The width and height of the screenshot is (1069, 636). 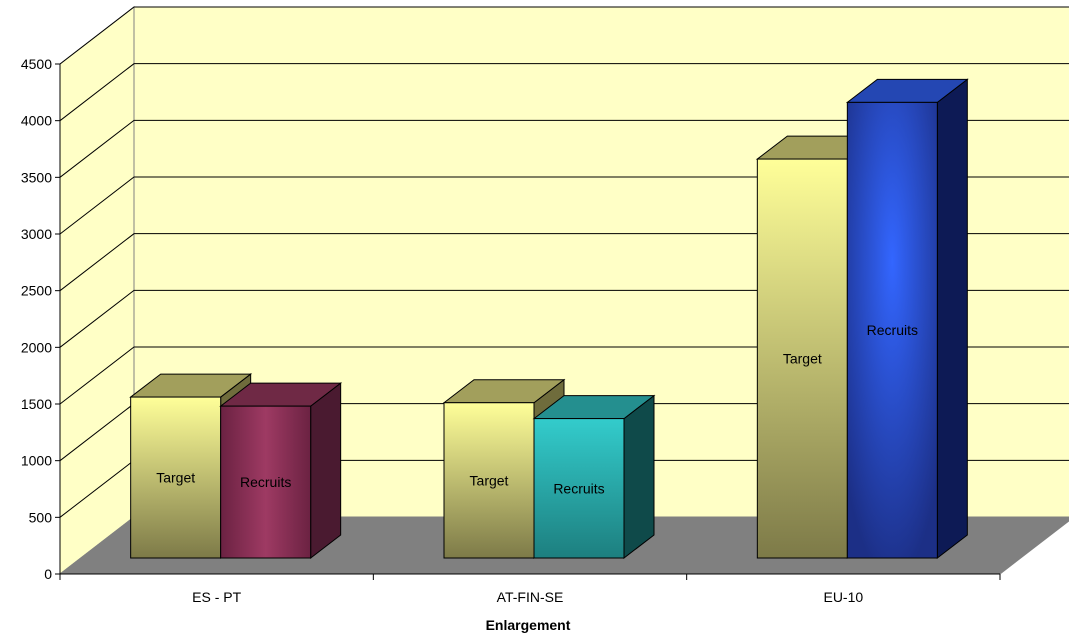 What do you see at coordinates (48, 574) in the screenshot?
I see `y-tick-label: 0` at bounding box center [48, 574].